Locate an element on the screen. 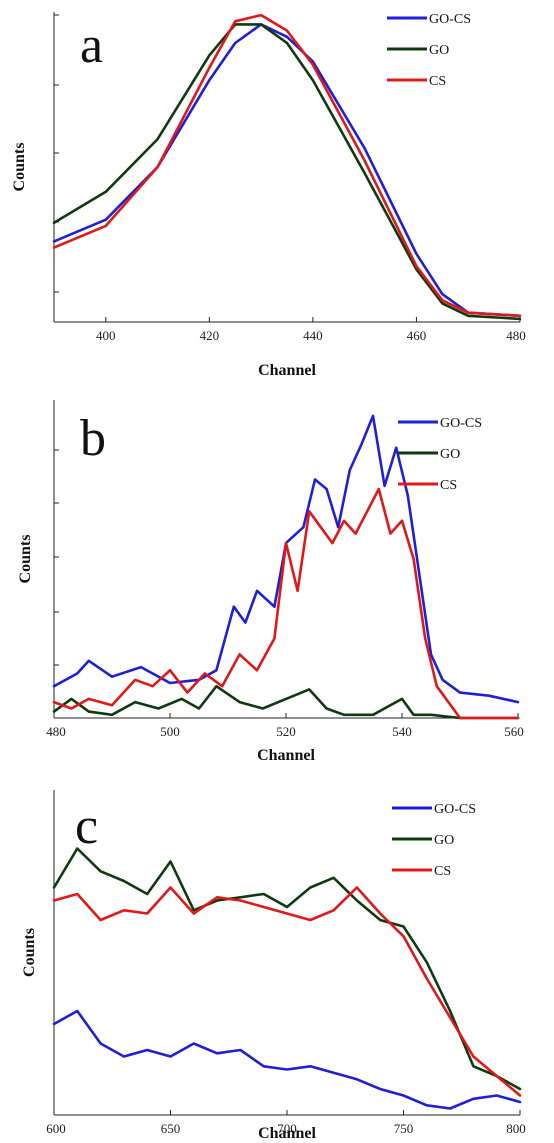  x-tick-label: 500 is located at coordinates (170, 731).